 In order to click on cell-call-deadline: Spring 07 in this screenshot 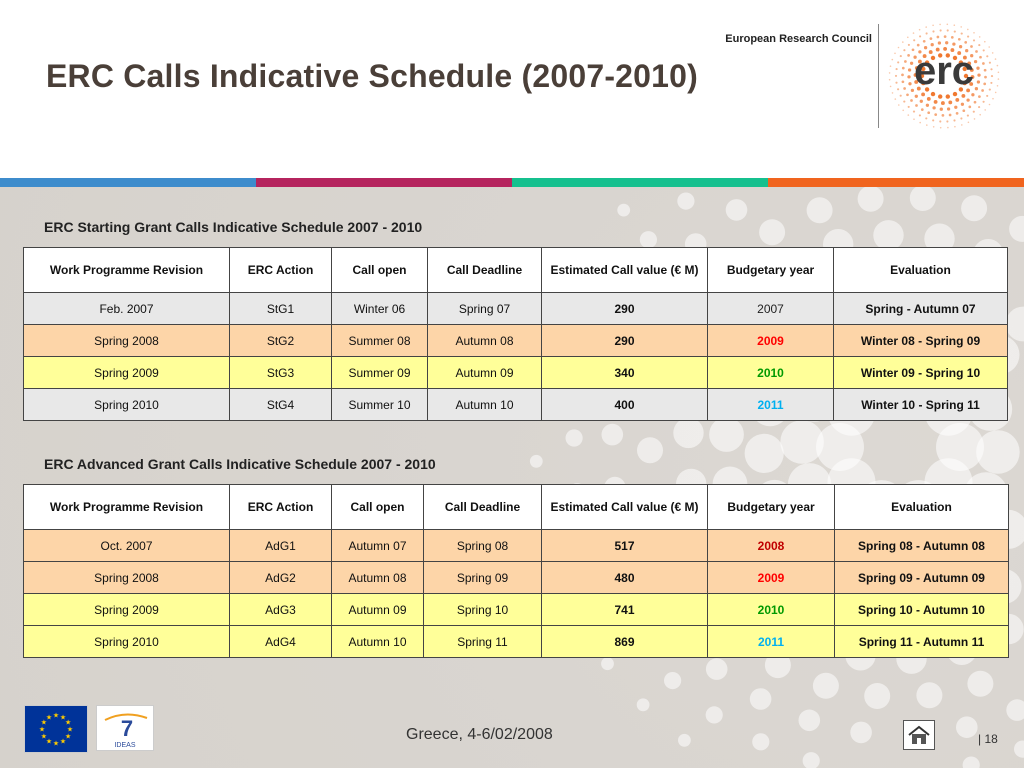, I will do `click(484, 308)`.